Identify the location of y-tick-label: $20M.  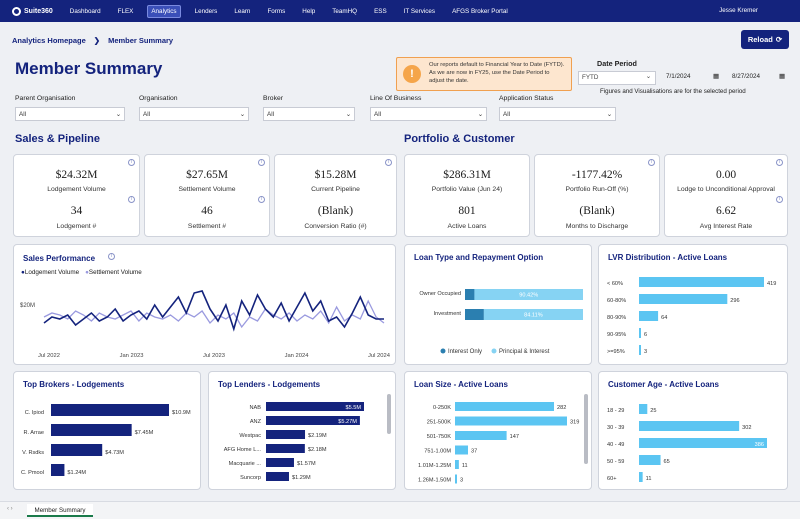
(27, 306).